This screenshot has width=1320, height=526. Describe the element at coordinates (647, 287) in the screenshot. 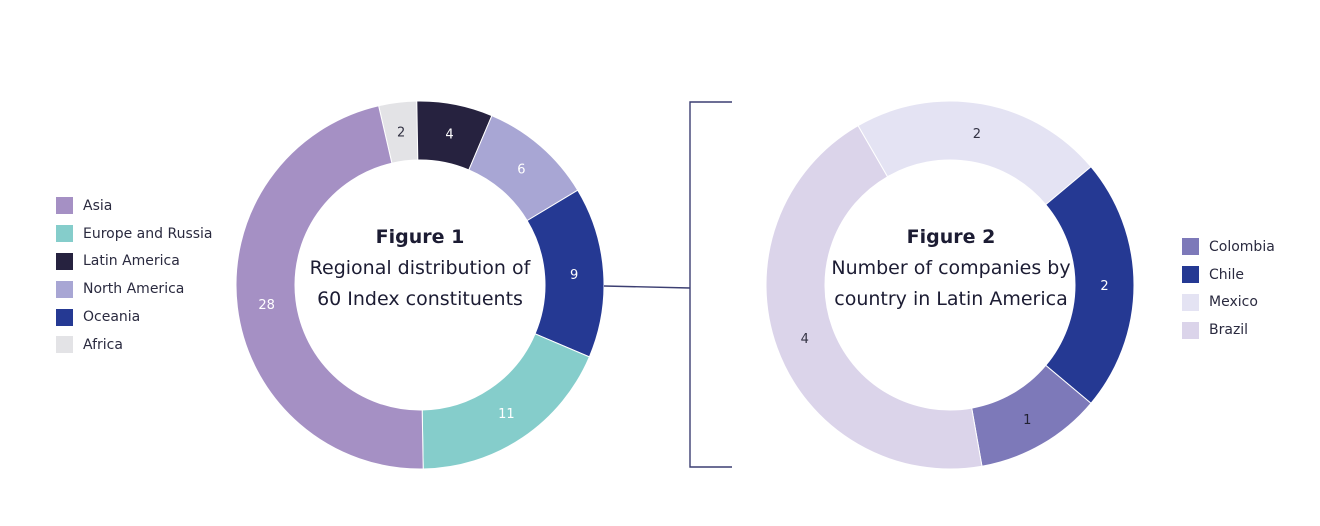

I see `connector-line` at that location.